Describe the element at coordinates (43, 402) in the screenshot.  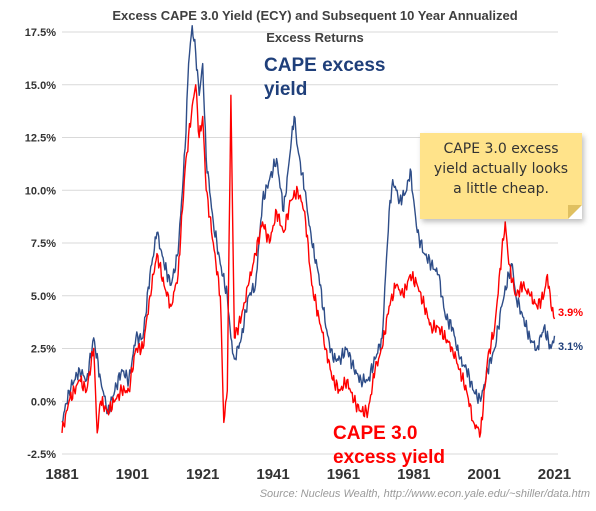
I see `y-tick-label: 0.0%` at that location.